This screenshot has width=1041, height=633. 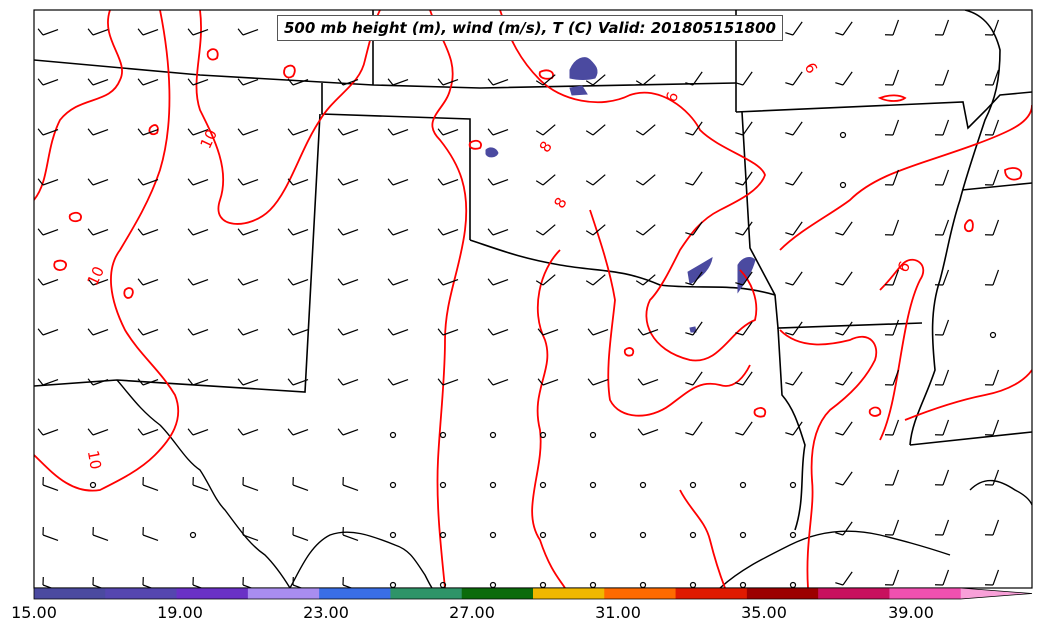 What do you see at coordinates (560, 202) in the screenshot?
I see `contour-label: 8` at bounding box center [560, 202].